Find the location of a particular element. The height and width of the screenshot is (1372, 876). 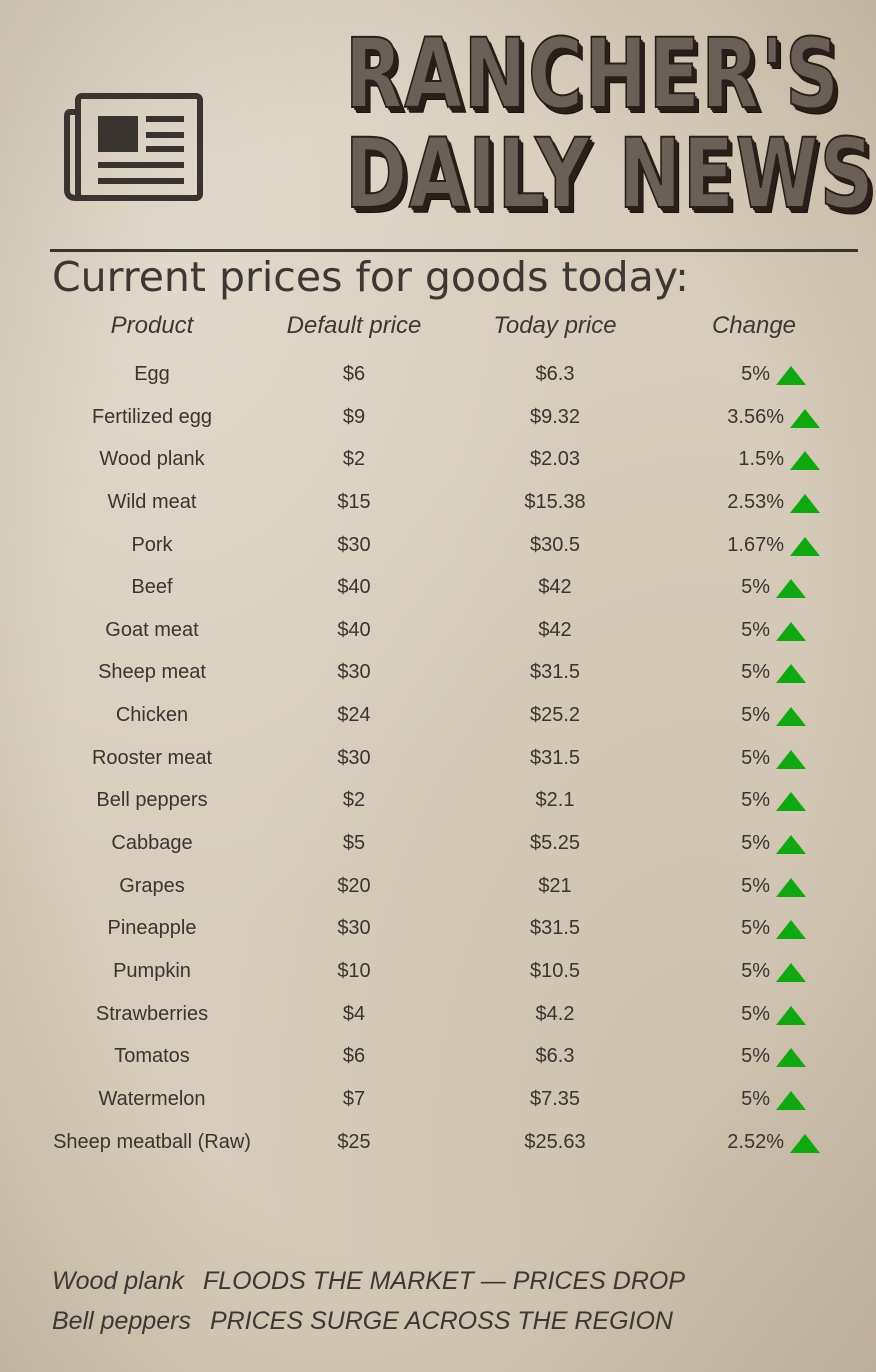

default-price: $24 is located at coordinates (354, 715).